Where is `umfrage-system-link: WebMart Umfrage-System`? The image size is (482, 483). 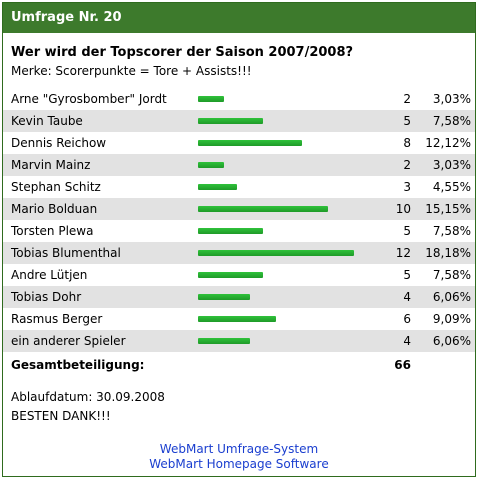
umfrage-system-link: WebMart Umfrage-System is located at coordinates (239, 449).